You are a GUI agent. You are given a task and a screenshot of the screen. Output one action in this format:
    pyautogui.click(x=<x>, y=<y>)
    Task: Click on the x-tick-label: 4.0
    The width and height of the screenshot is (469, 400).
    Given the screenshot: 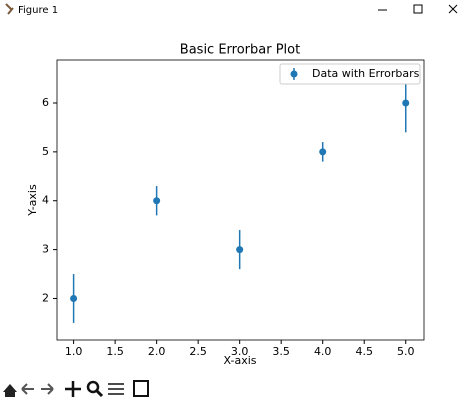 What is the action you would take?
    pyautogui.click(x=323, y=351)
    